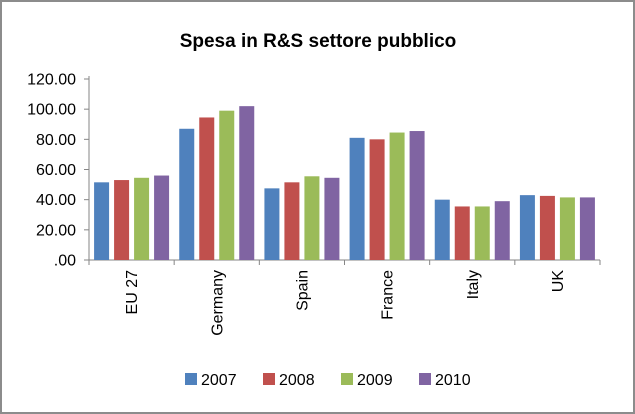  What do you see at coordinates (51, 110) in the screenshot?
I see `y-tick-label: 100.00` at bounding box center [51, 110].